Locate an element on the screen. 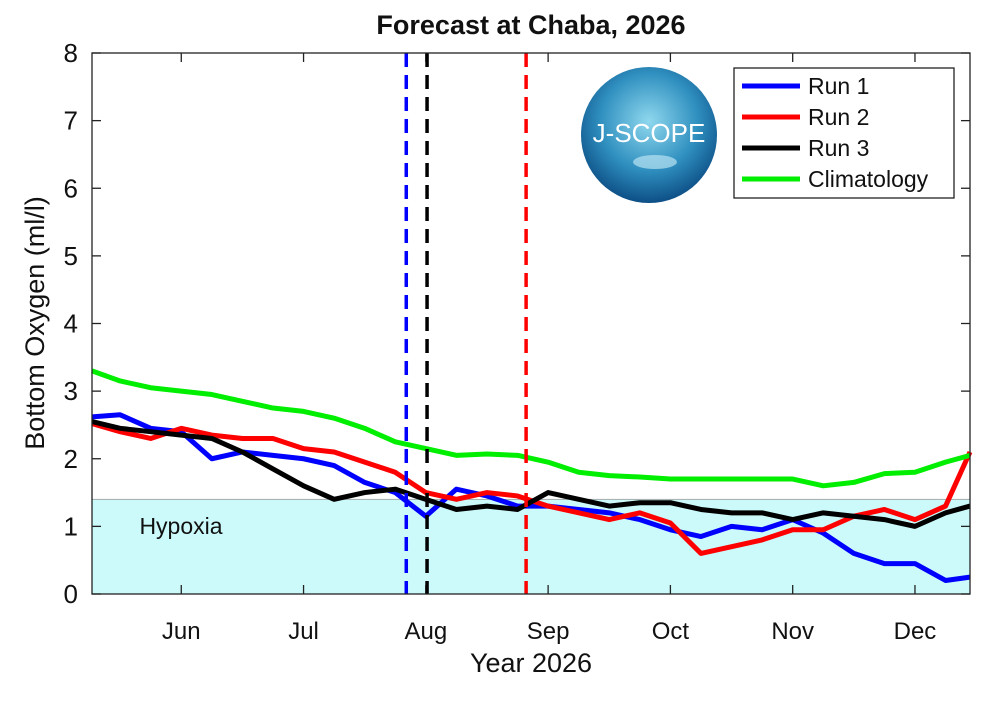 Image resolution: width=1000 pixels, height=702 pixels. hypoxia-label: Hypoxia is located at coordinates (180, 526).